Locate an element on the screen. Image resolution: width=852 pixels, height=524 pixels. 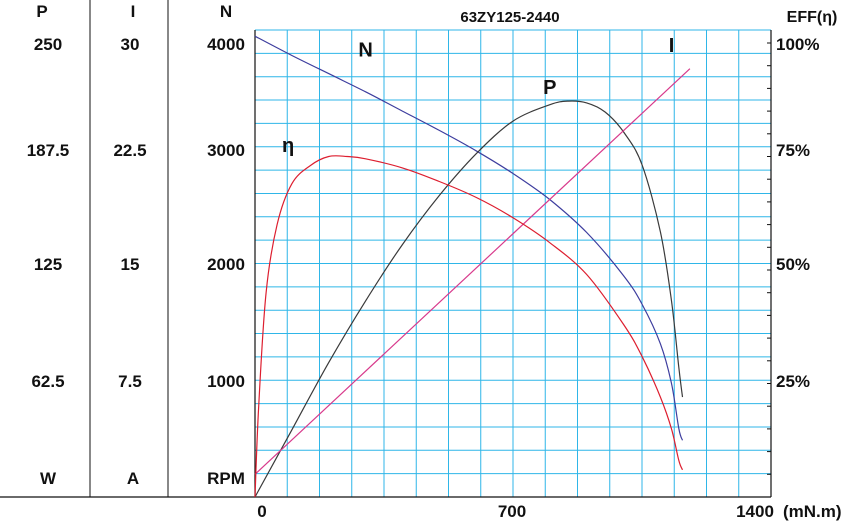
i-tick-label: 30 is located at coordinates (130, 44).